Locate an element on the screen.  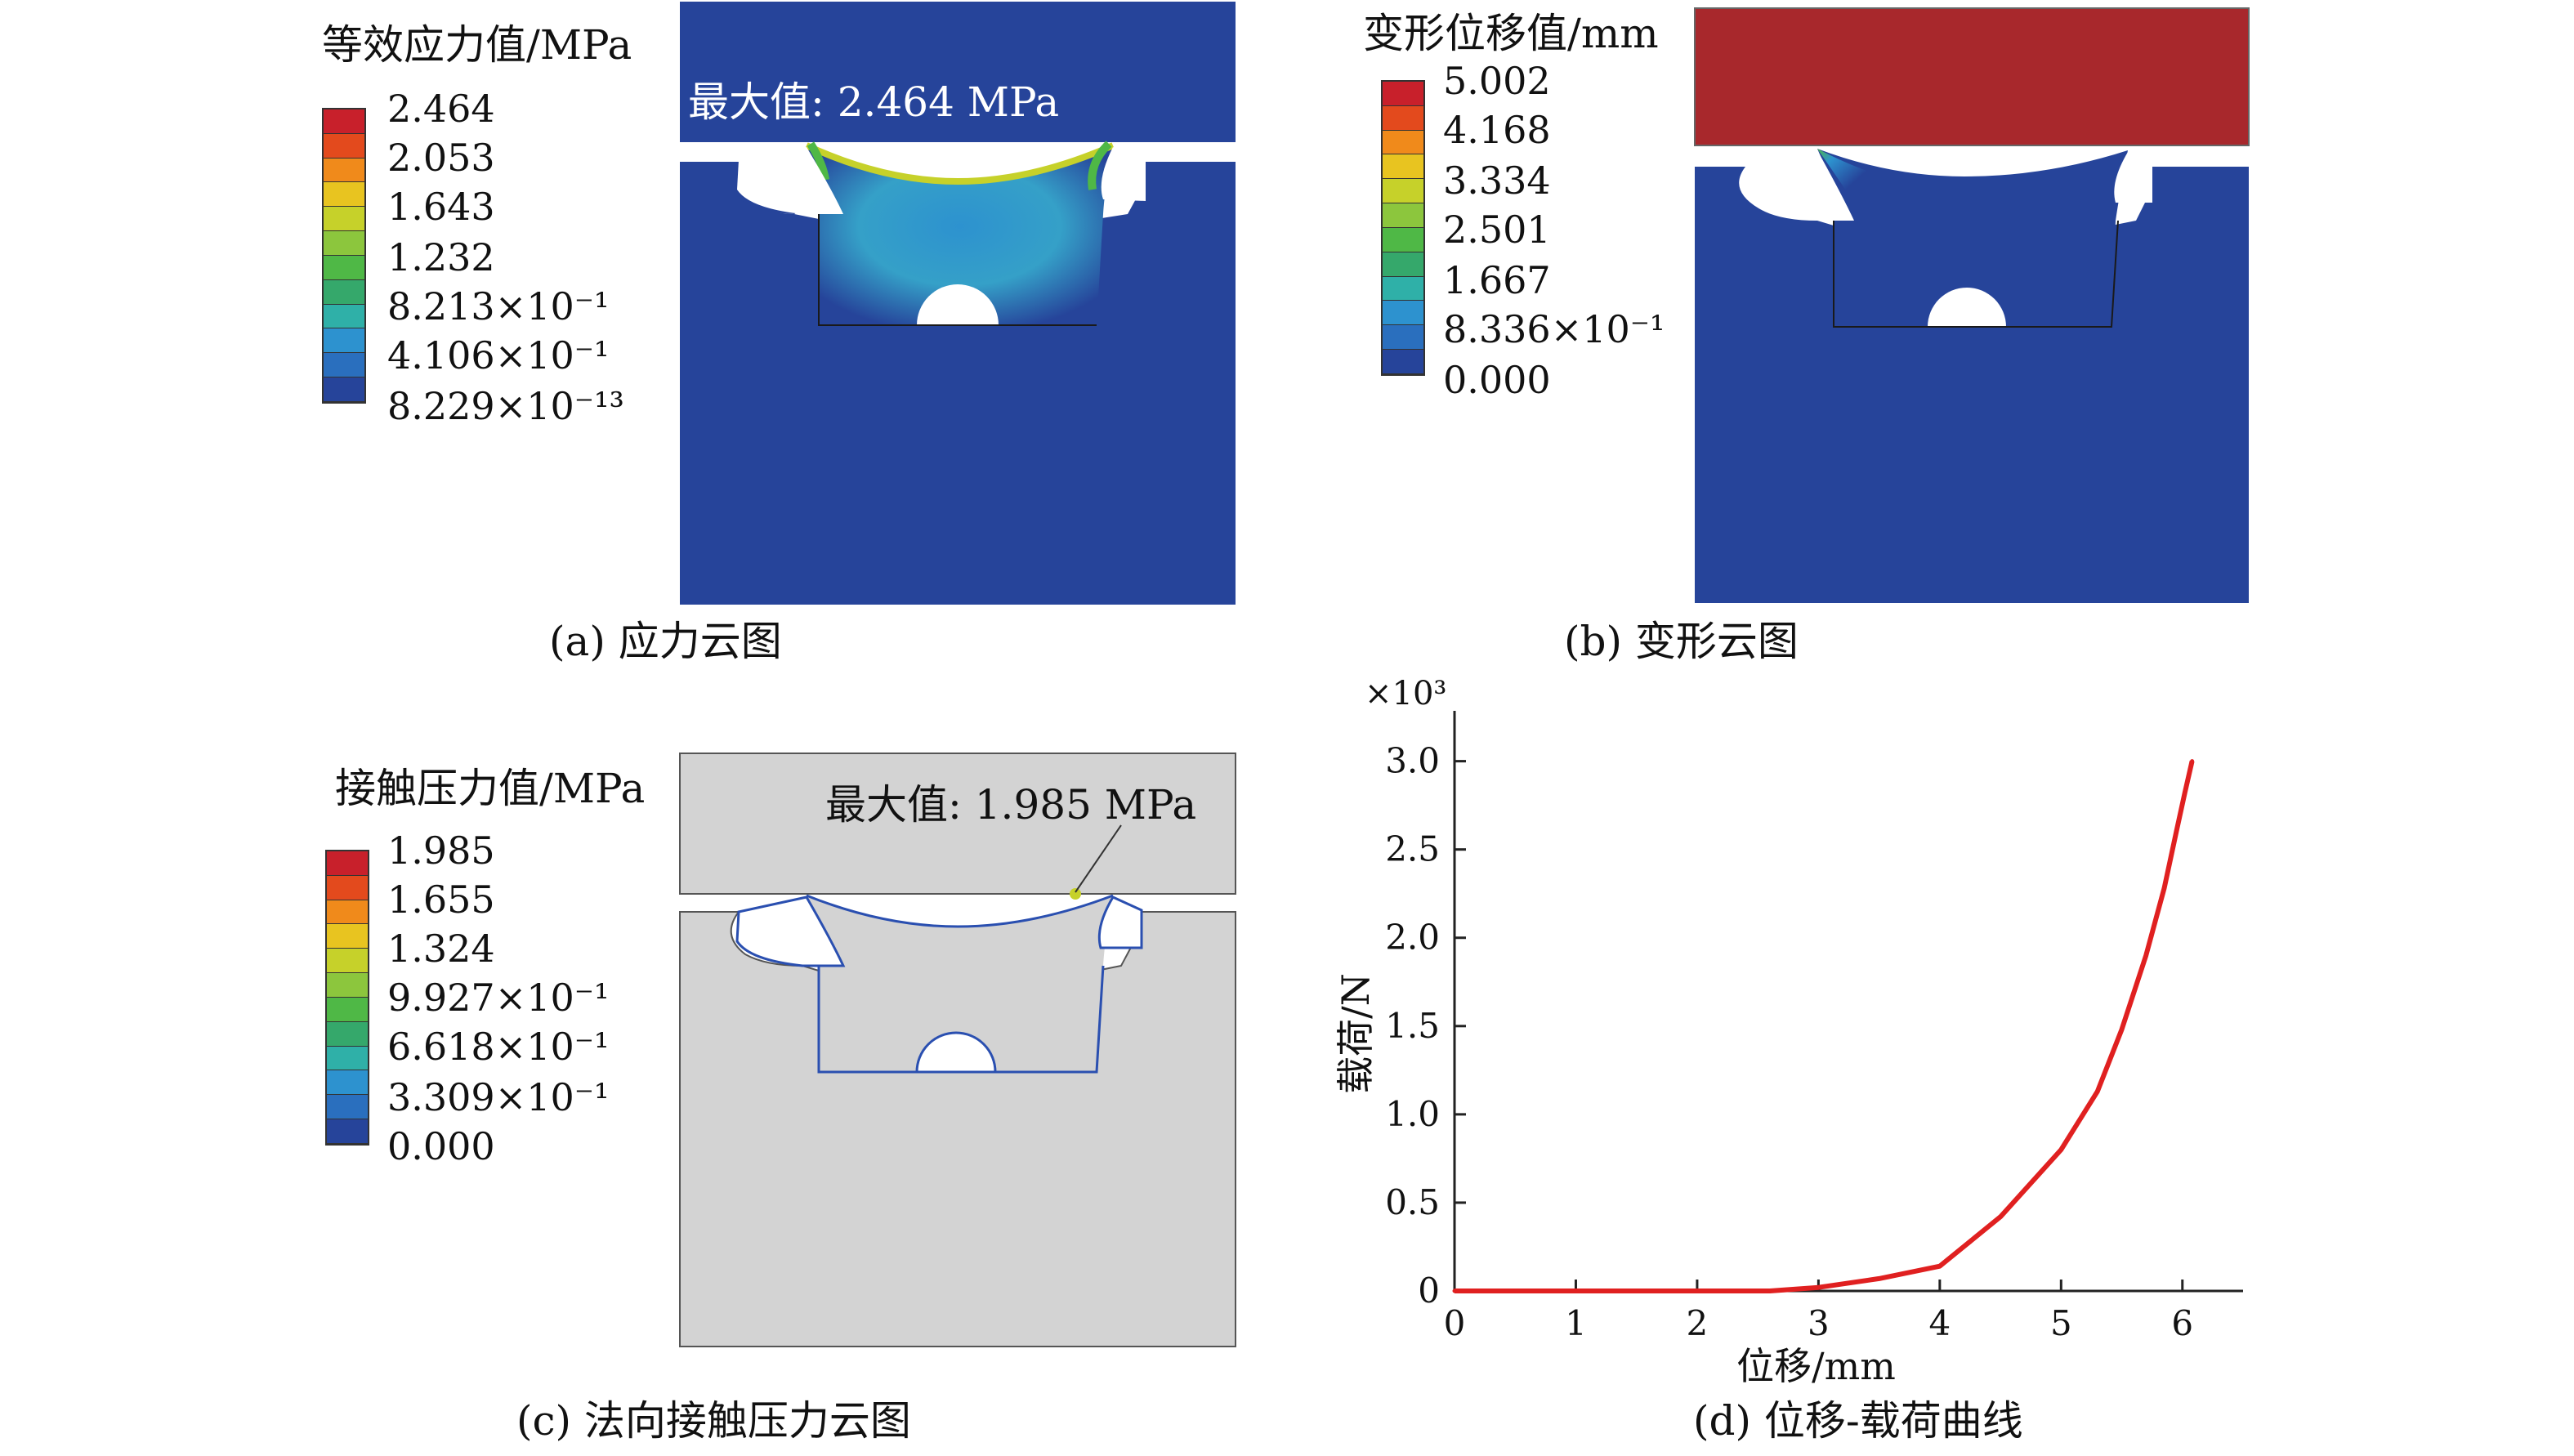
legend-b-4: 1.667 is located at coordinates (1497, 280).